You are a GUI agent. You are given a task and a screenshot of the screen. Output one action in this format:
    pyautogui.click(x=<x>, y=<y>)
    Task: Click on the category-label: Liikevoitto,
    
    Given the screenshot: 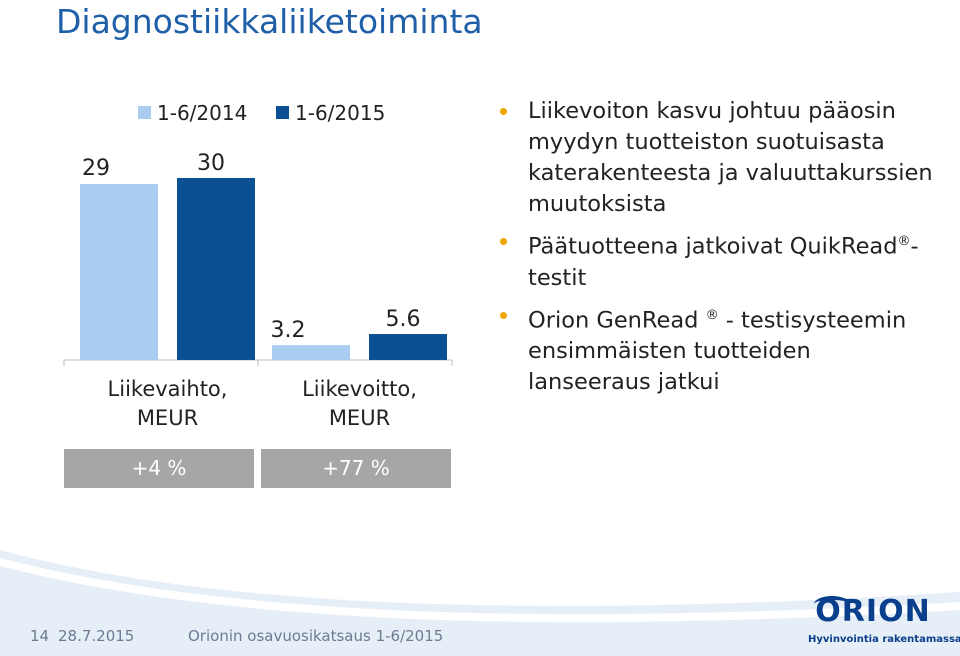 What is the action you would take?
    pyautogui.click(x=359, y=389)
    